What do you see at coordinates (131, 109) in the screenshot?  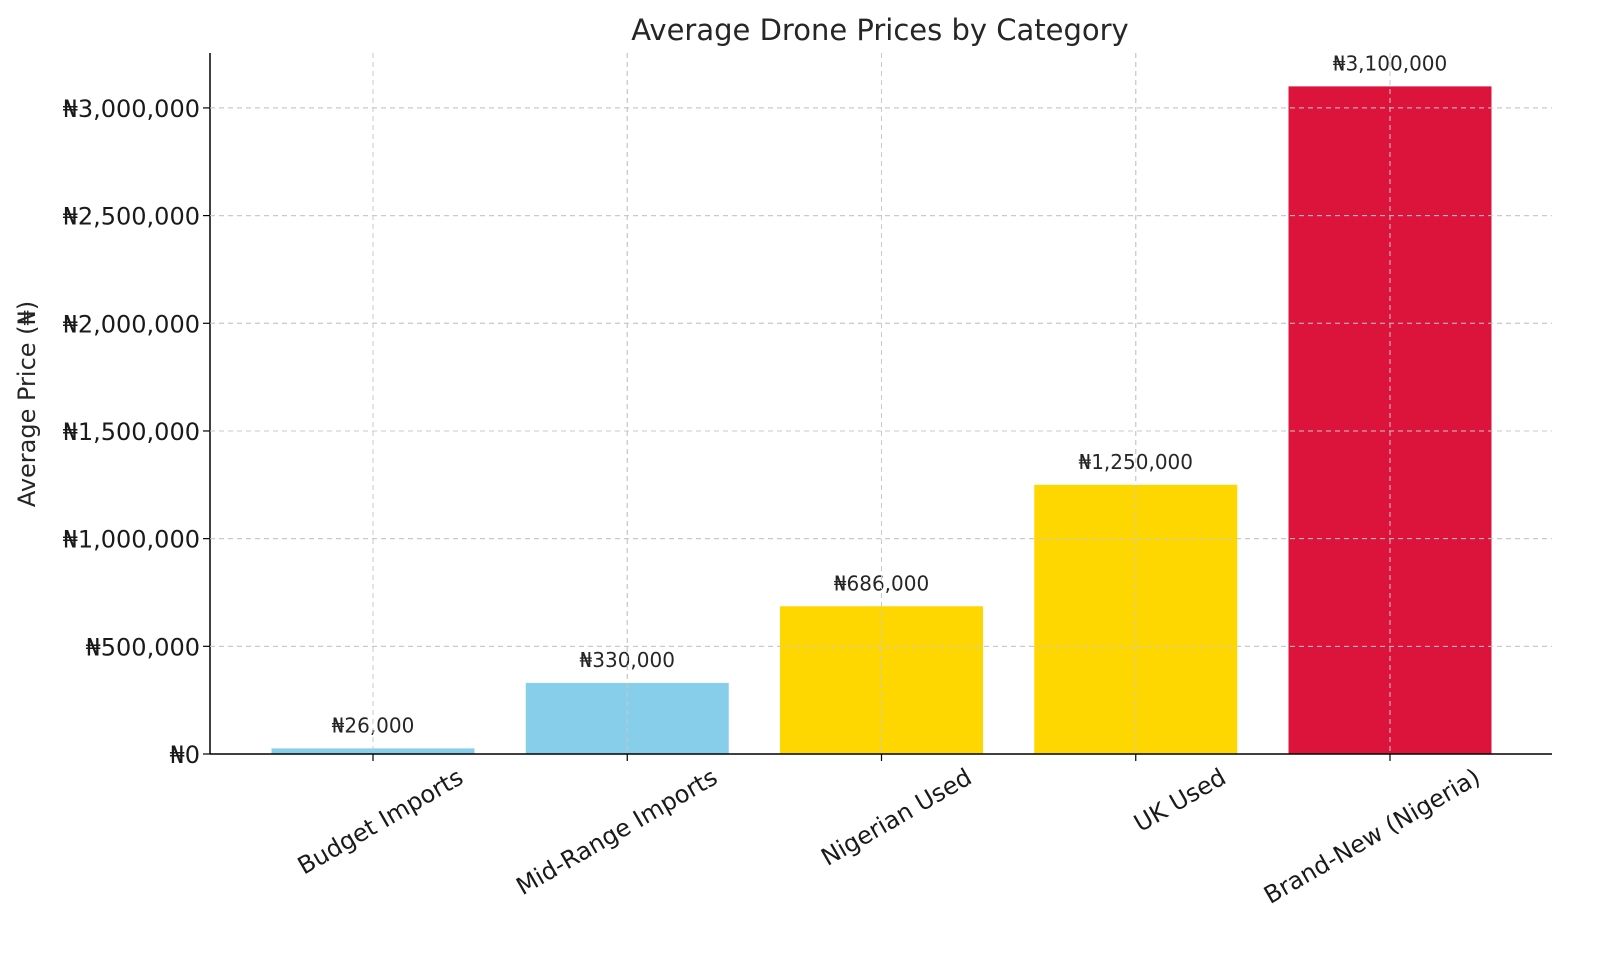 I see `y-tick-label: ₦3,000,000` at bounding box center [131, 109].